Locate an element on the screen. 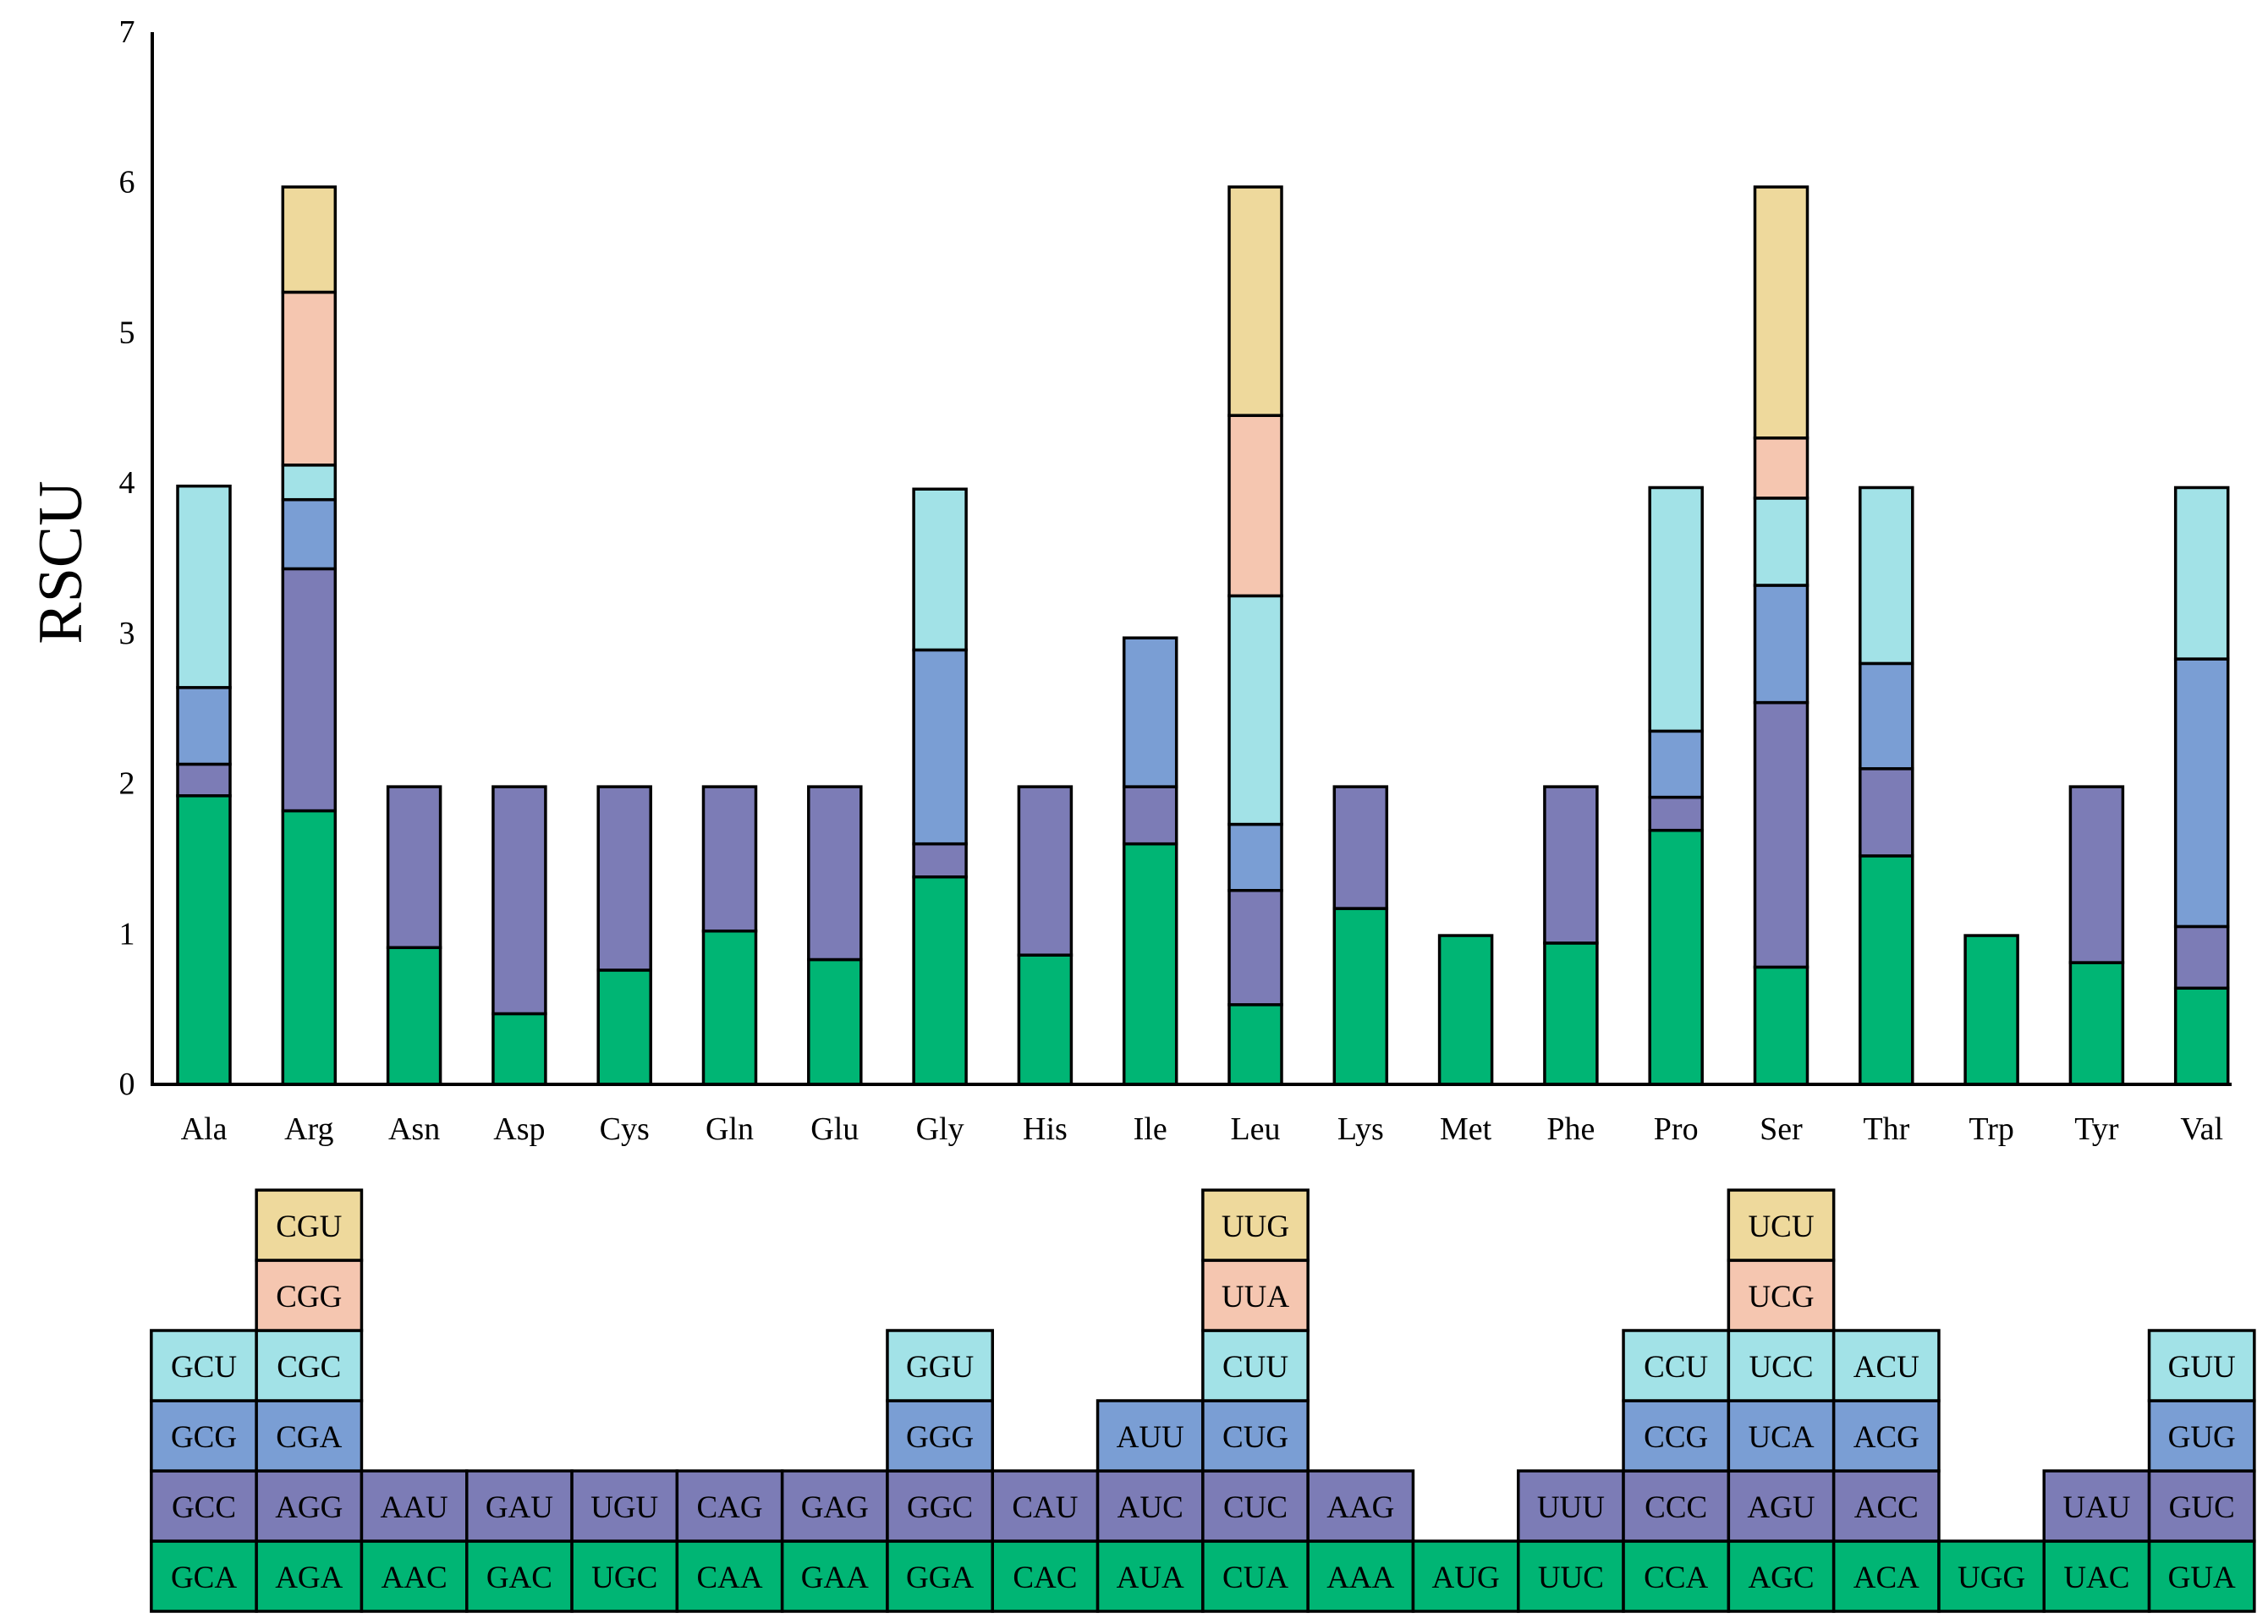 This screenshot has height=1624, width=2268. legend-cell-label: GUA is located at coordinates (2202, 1578).